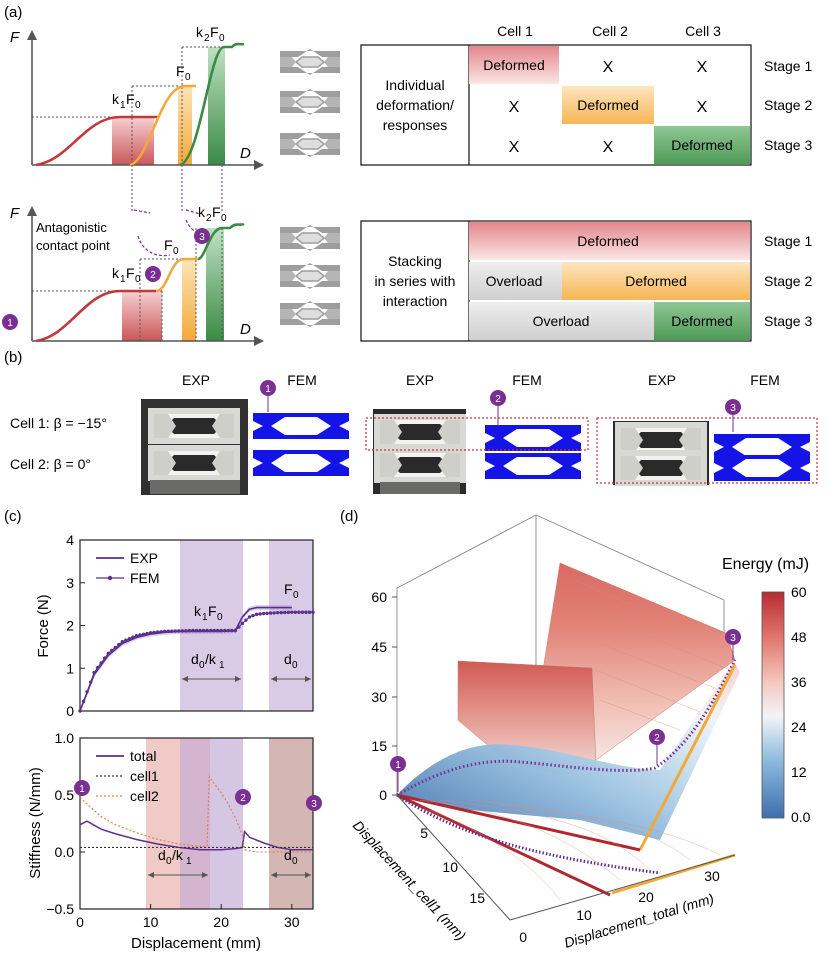 This screenshot has width=830, height=969. Describe the element at coordinates (243, 797) in the screenshot. I see `marker-c-2: 2` at that location.